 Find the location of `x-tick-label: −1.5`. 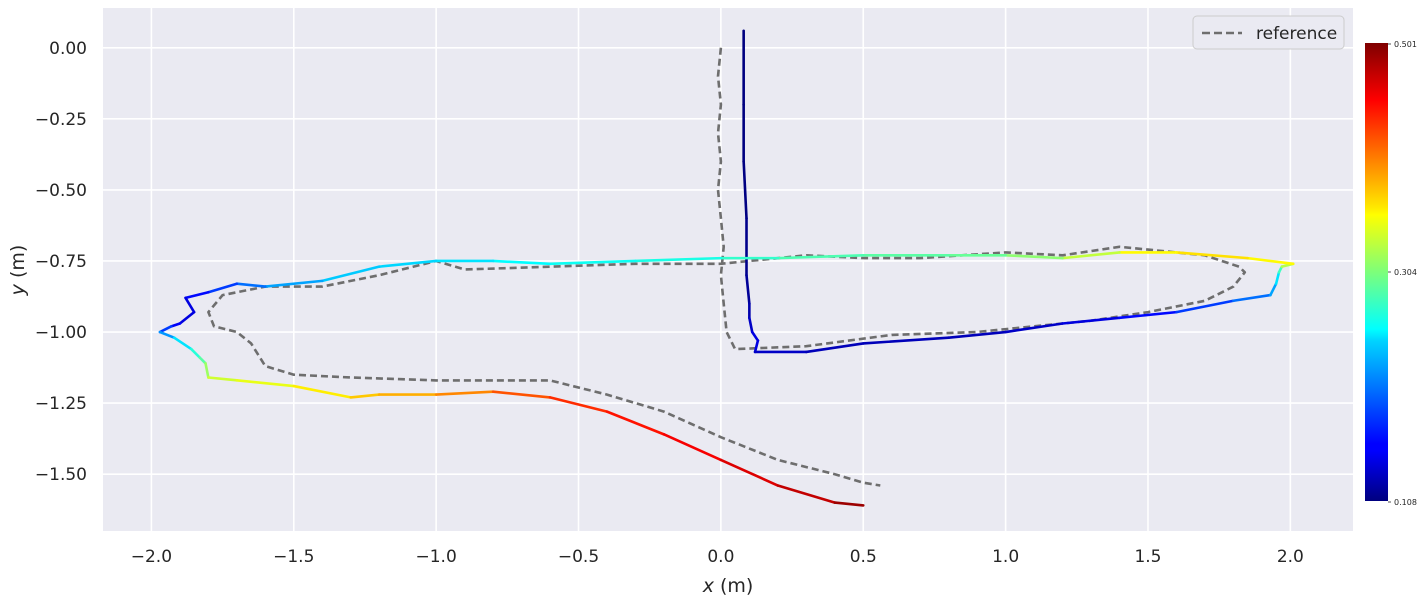

x-tick-label: −1.5 is located at coordinates (293, 557).